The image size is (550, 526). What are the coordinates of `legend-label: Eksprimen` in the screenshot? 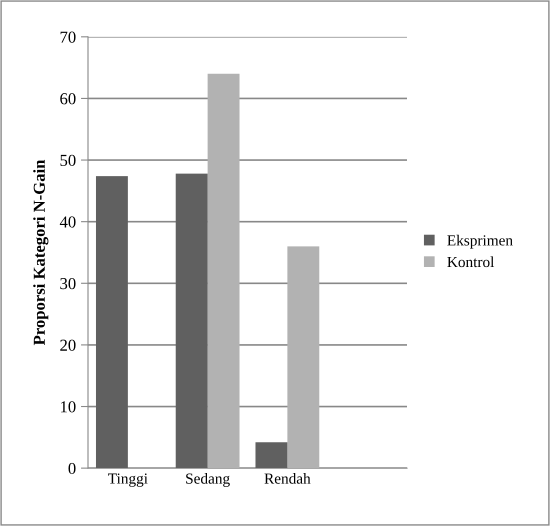 It's located at (480, 241).